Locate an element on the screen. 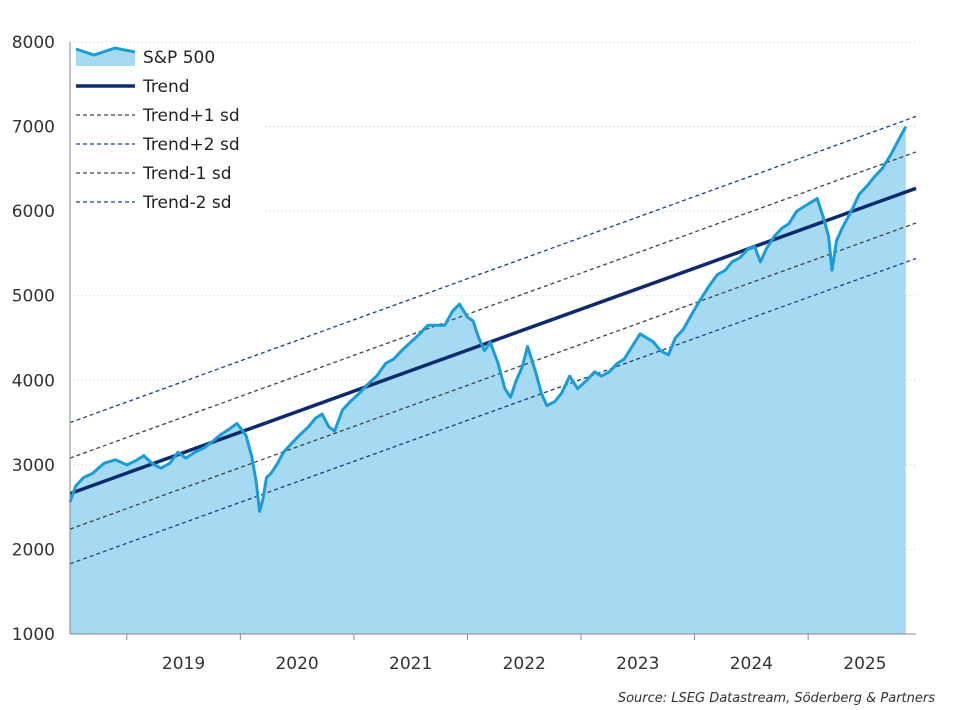 The width and height of the screenshot is (953, 710). x-tick-2020: 2020 is located at coordinates (296, 664).